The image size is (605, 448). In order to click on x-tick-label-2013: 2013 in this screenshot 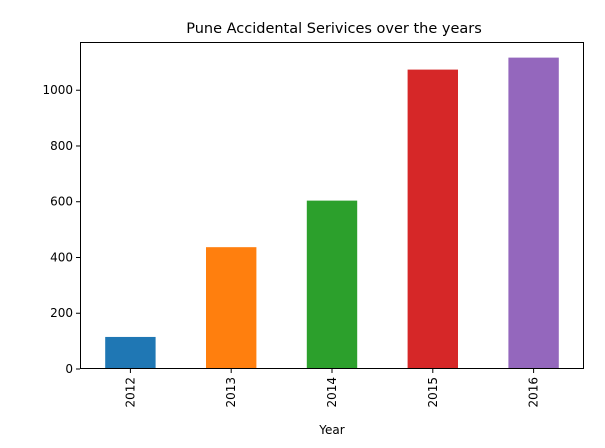, I will do `click(231, 392)`.